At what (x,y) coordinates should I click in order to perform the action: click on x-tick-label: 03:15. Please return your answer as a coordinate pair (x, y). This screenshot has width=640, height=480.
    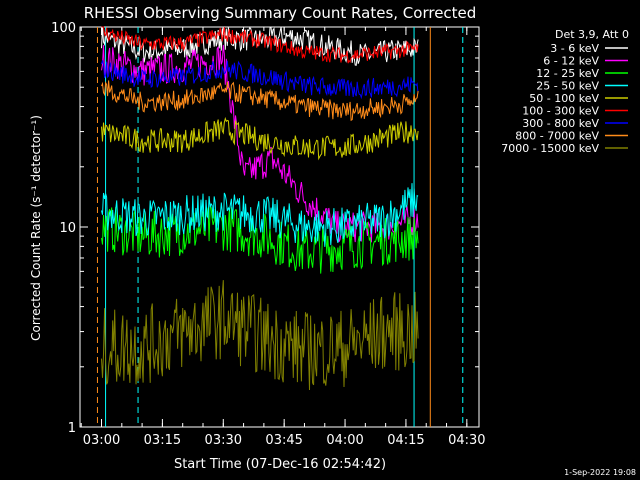
    Looking at the image, I should click on (162, 440).